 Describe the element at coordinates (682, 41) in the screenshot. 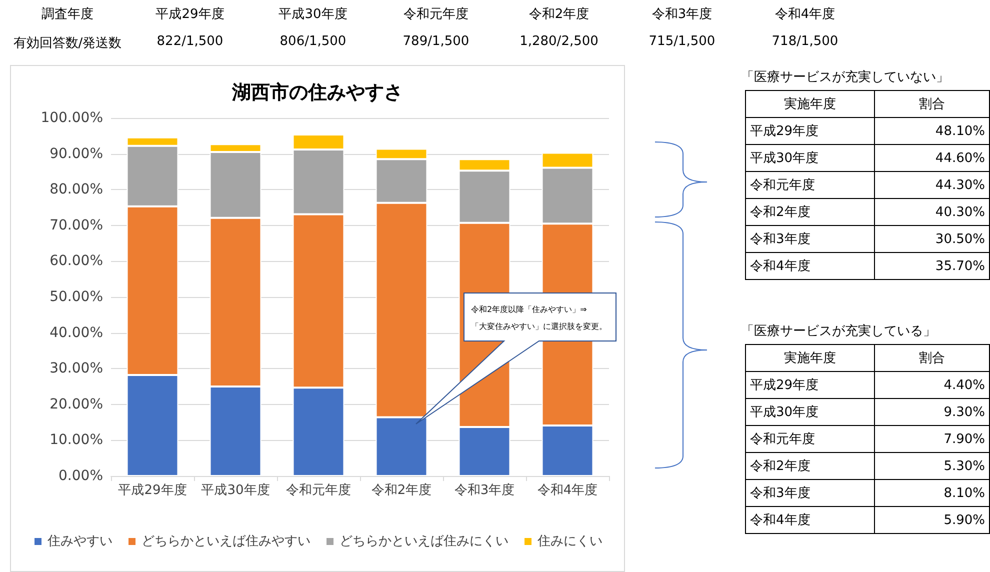

I see `text: 715/1,500` at that location.